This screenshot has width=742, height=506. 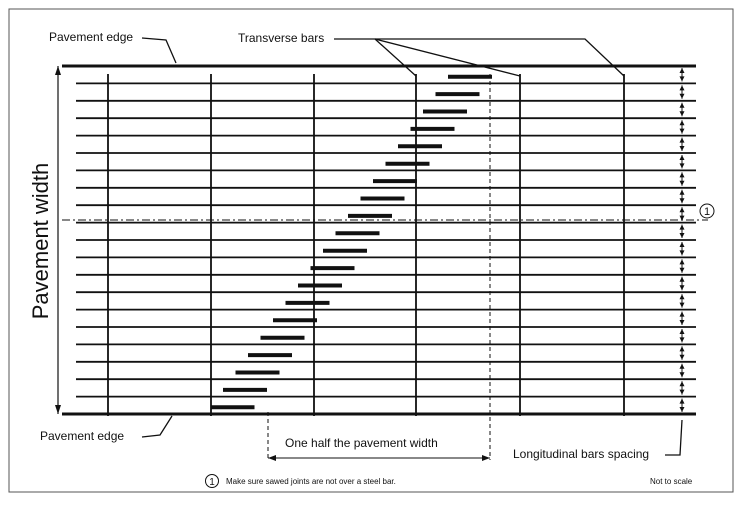 I want to click on pavement-edge-bottom-leader, so click(x=157, y=426).